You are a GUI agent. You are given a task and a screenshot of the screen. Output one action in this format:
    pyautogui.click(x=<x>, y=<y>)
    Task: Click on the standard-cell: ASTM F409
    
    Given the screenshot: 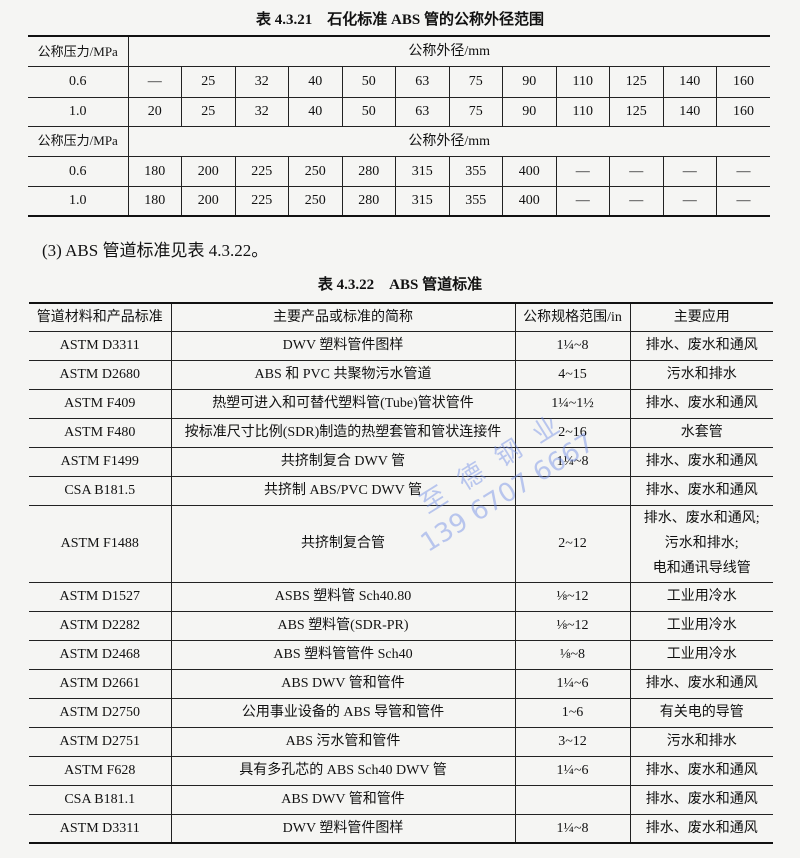 What is the action you would take?
    pyautogui.click(x=100, y=403)
    